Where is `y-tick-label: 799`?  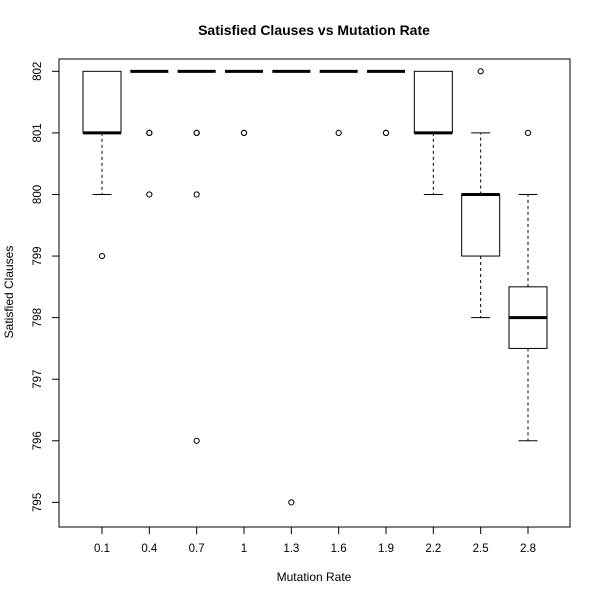
y-tick-label: 799 is located at coordinates (38, 255).